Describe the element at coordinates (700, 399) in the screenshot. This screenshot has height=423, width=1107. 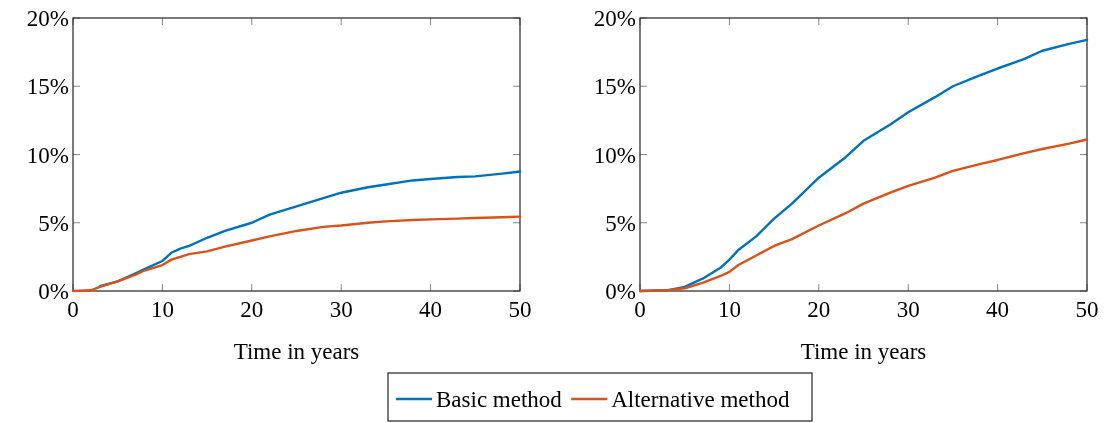
I see `legend-label: Alternative method` at that location.